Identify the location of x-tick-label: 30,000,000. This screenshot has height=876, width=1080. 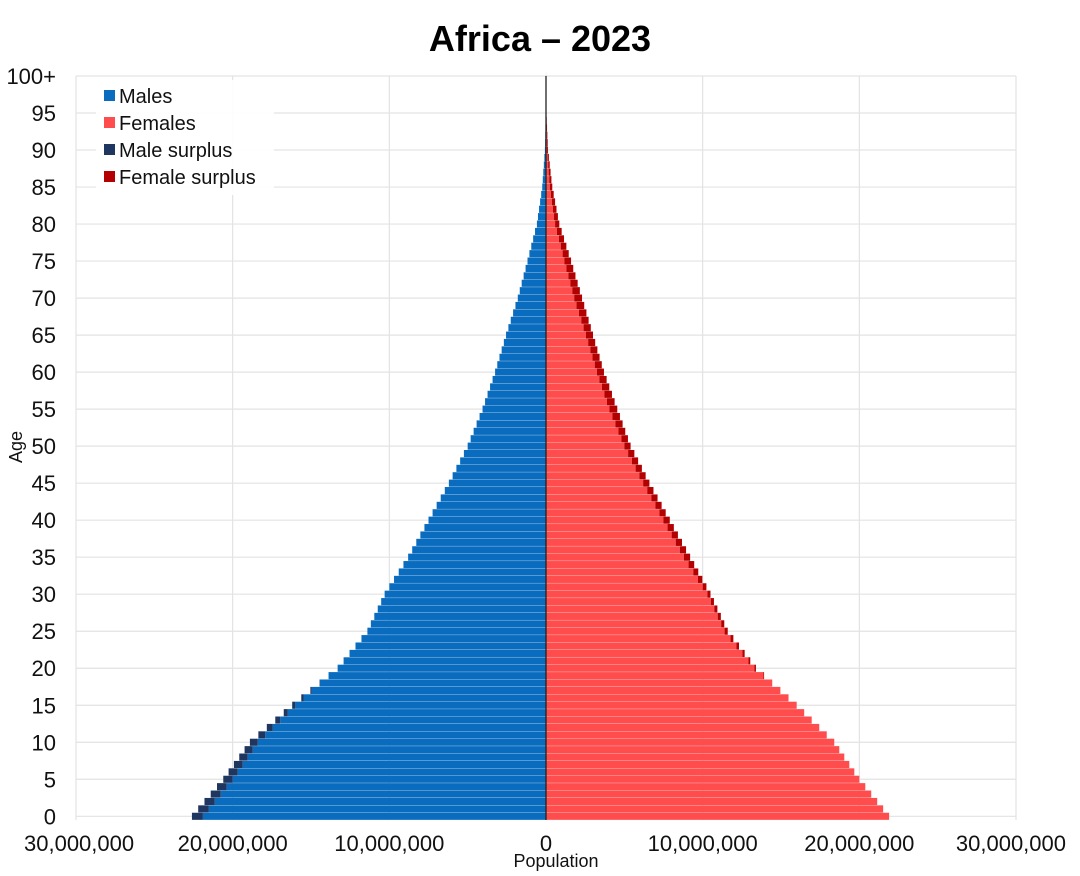
(79, 843).